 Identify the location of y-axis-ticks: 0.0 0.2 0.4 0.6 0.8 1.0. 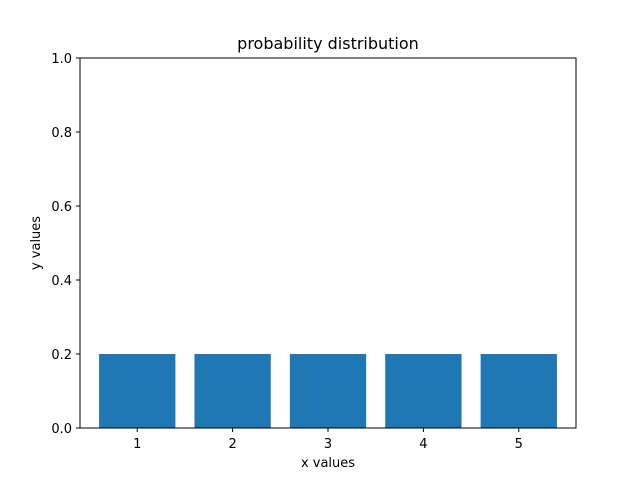
(65, 244).